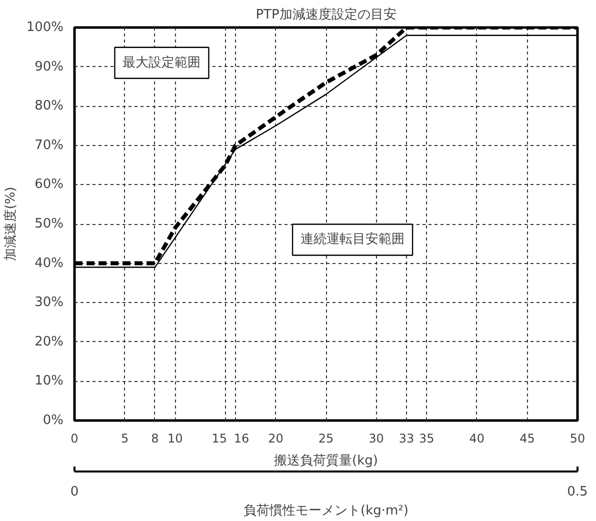 Image resolution: width=596 pixels, height=521 pixels. I want to click on x-tick-label: 45, so click(527, 439).